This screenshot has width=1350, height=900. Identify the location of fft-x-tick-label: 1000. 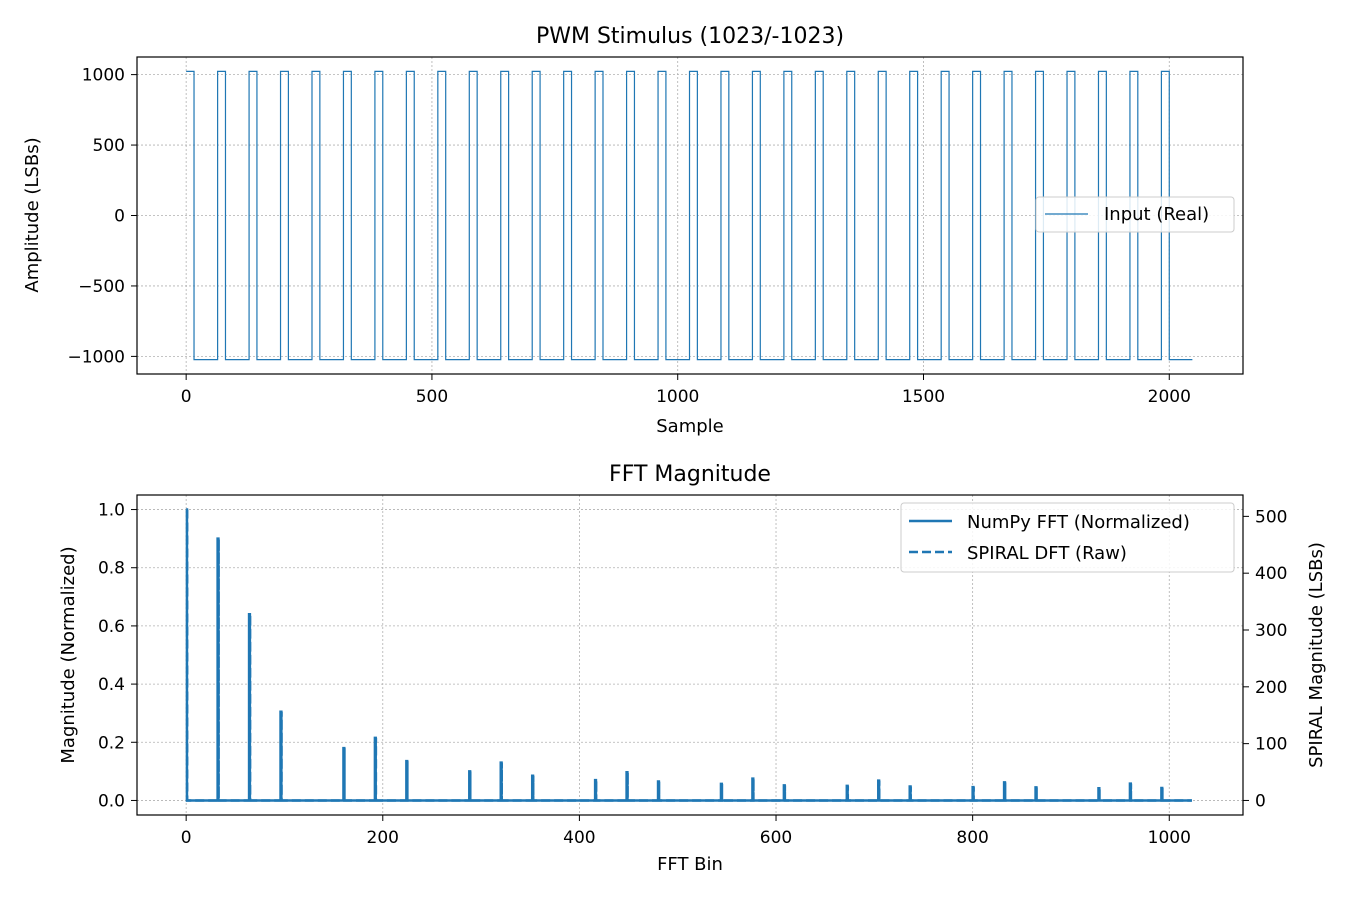
(1169, 838).